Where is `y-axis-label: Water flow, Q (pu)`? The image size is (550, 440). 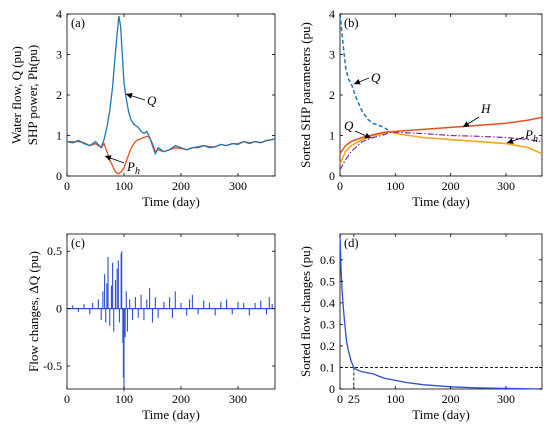
y-axis-label: Water flow, Q (pu) is located at coordinates (16, 95).